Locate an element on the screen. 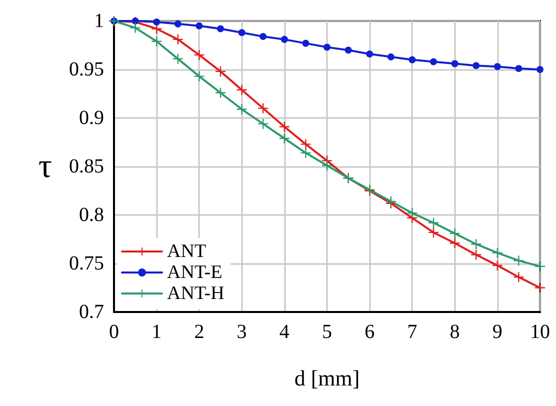  x-tick-label: 1 is located at coordinates (157, 332).